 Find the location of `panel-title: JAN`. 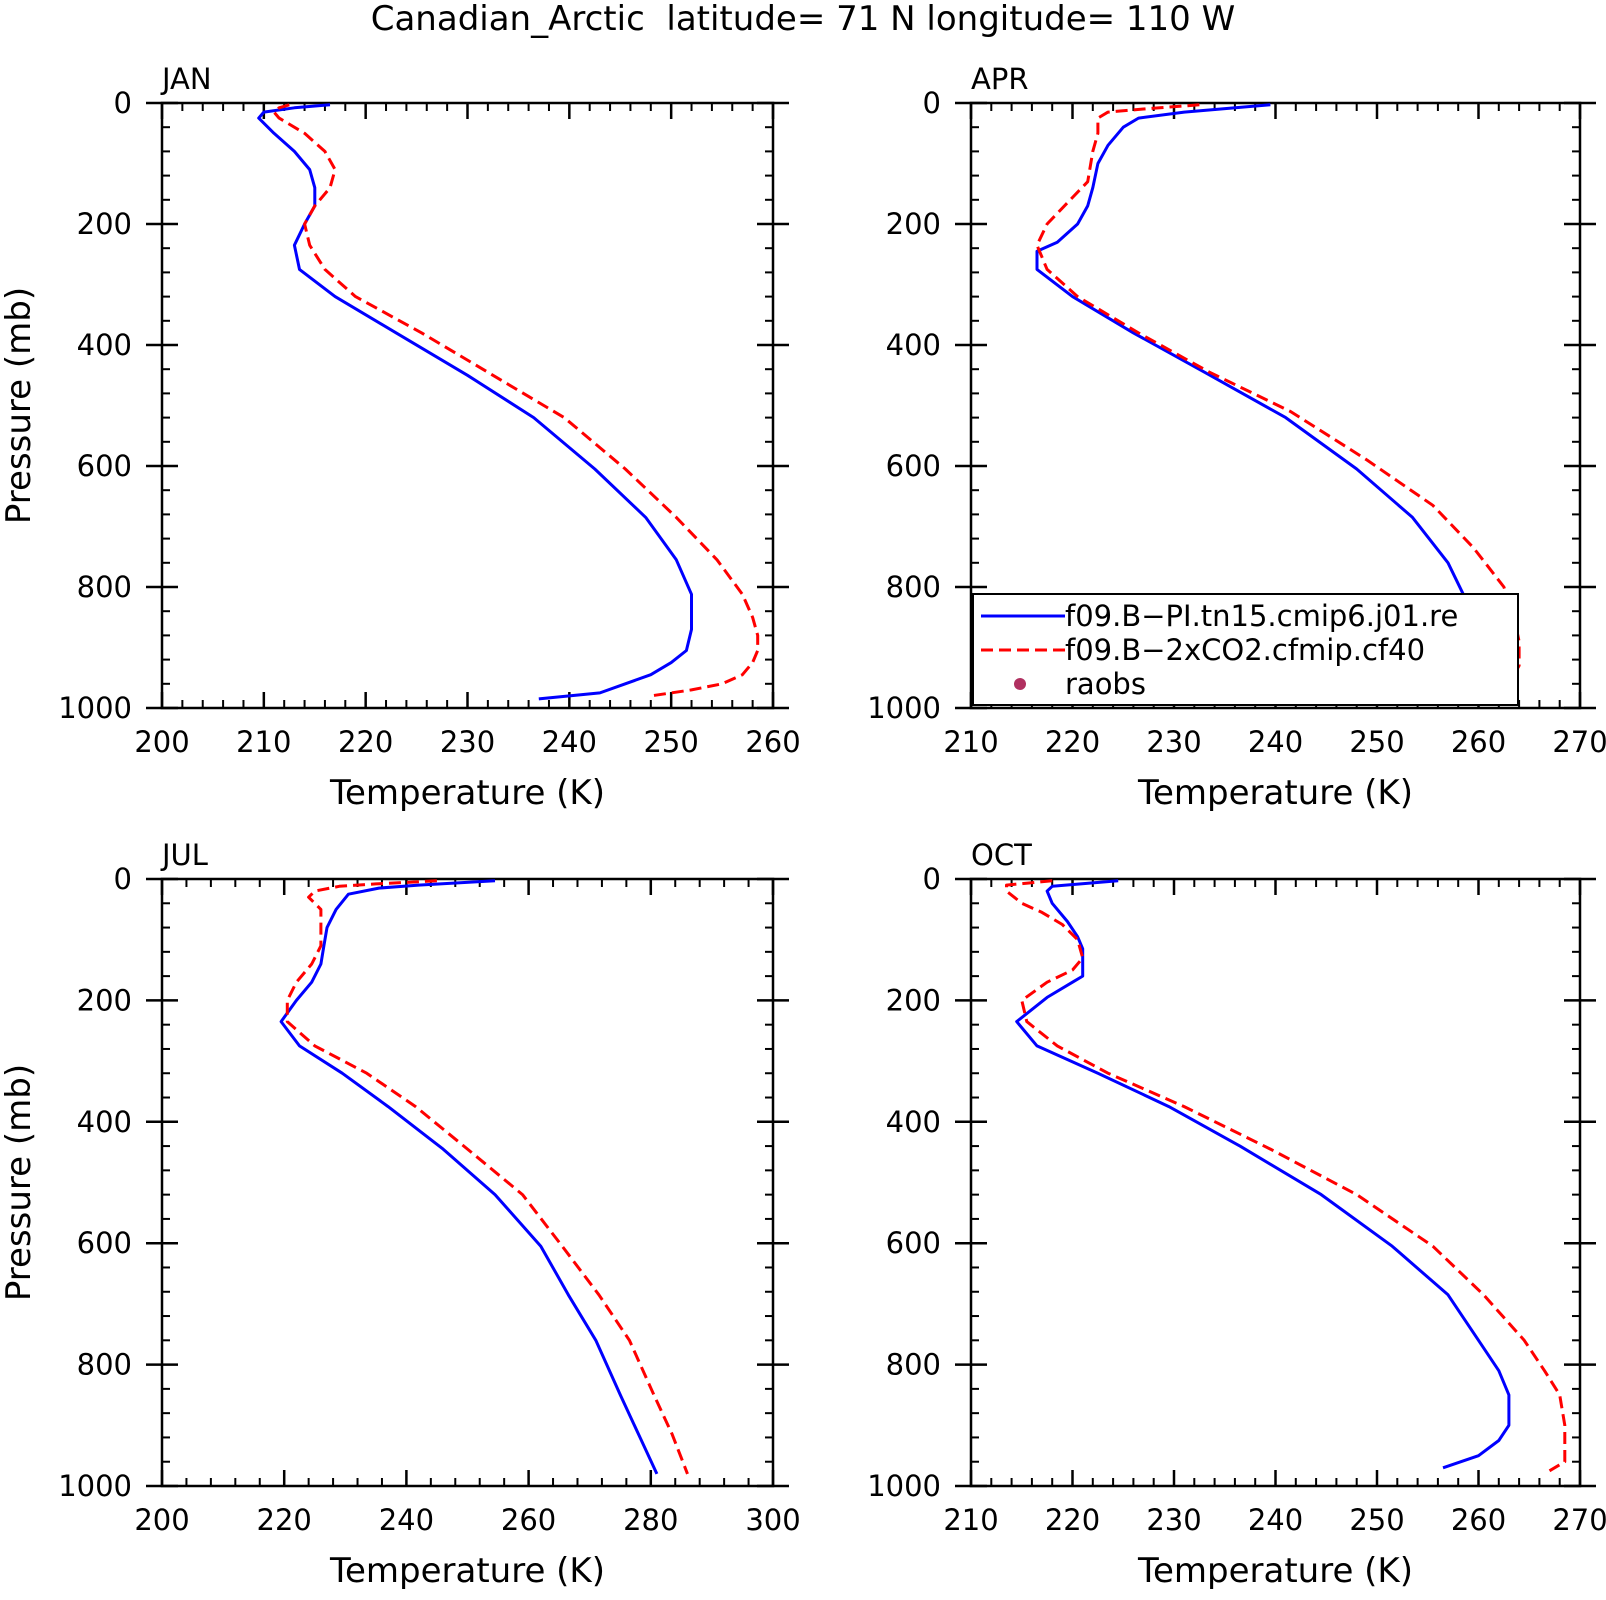

panel-title: JAN is located at coordinates (186, 79).